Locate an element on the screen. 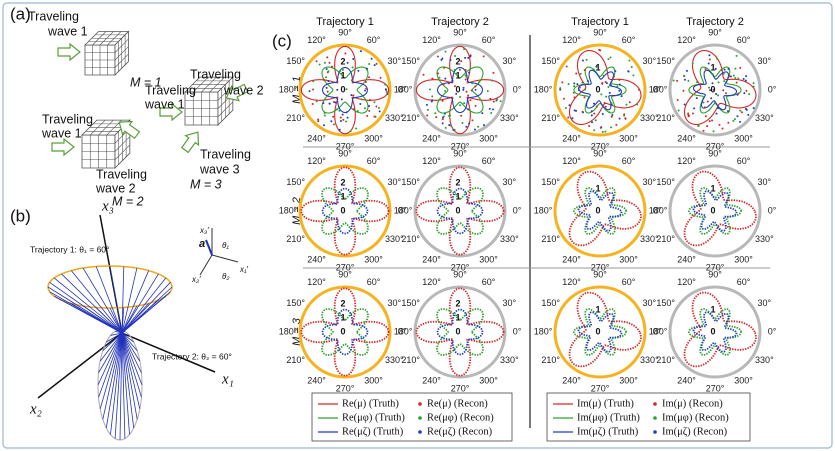  panel-a-text: Traveling is located at coordinates (121, 174).